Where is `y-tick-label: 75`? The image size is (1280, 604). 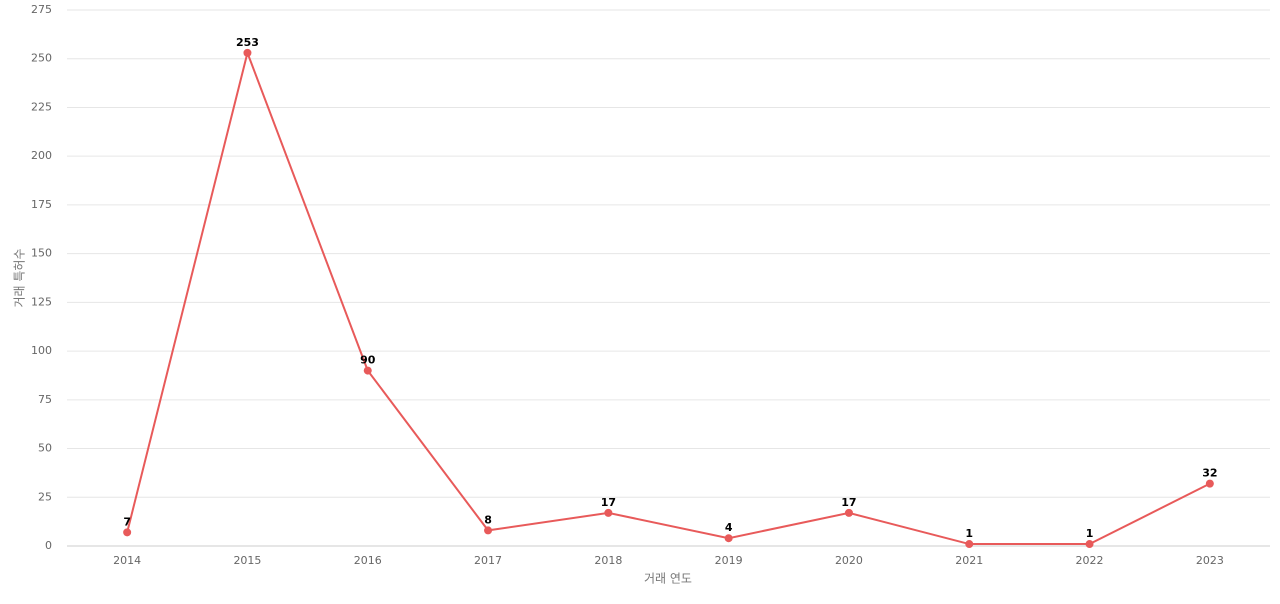 y-tick-label: 75 is located at coordinates (45, 399).